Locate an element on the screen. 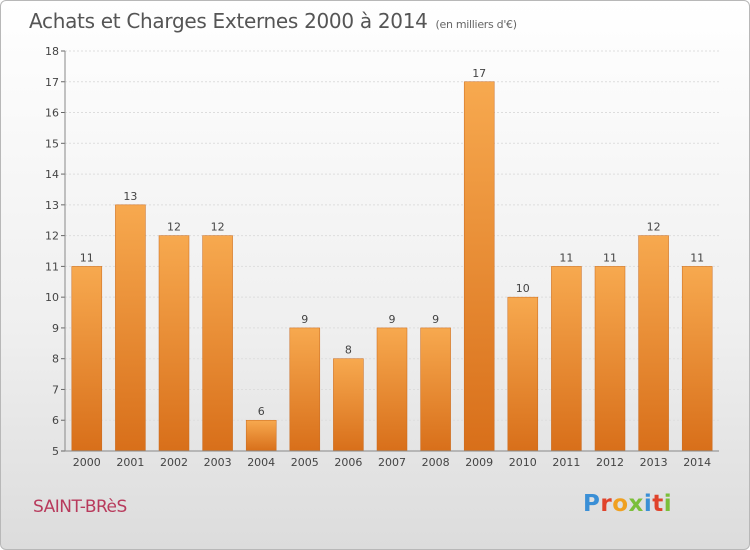  x-tick-label: 2002 is located at coordinates (174, 462).